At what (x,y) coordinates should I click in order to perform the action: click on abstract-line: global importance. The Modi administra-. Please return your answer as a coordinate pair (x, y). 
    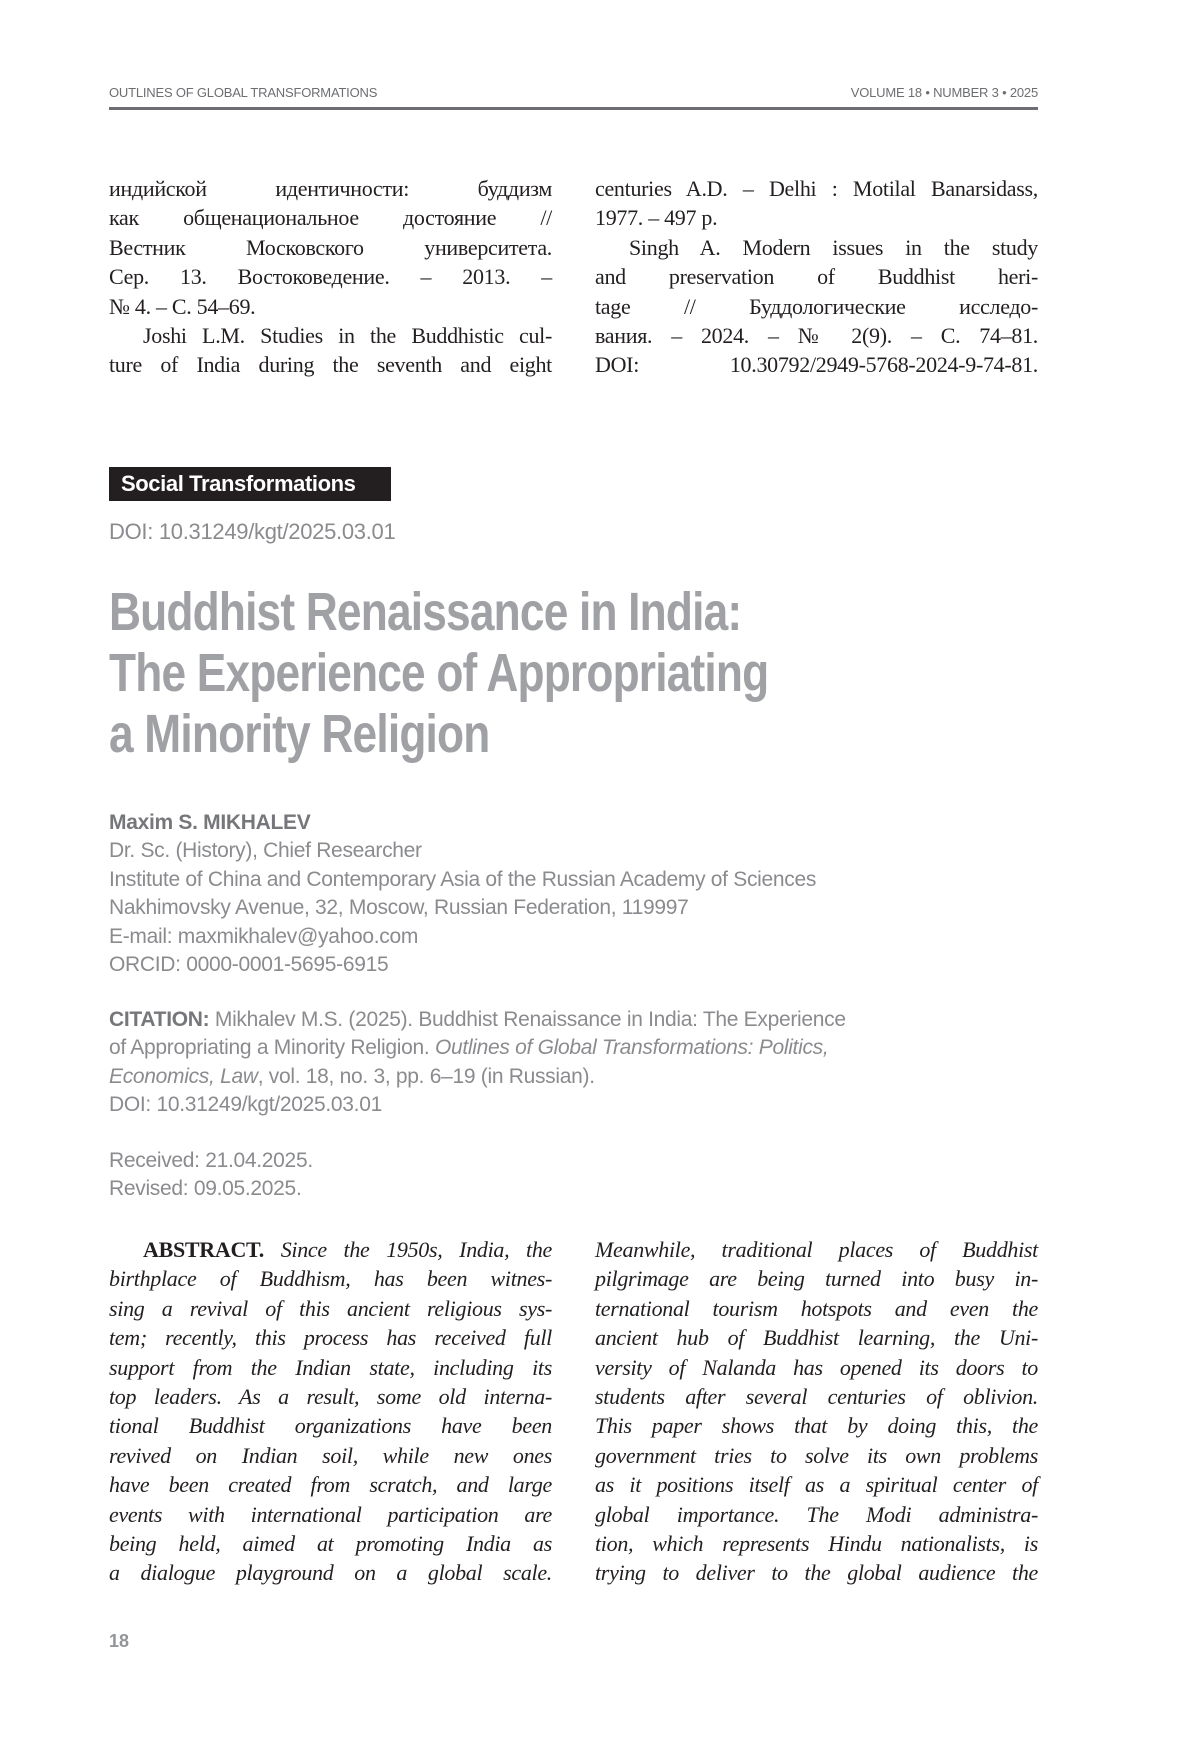
    Looking at the image, I should click on (816, 1514).